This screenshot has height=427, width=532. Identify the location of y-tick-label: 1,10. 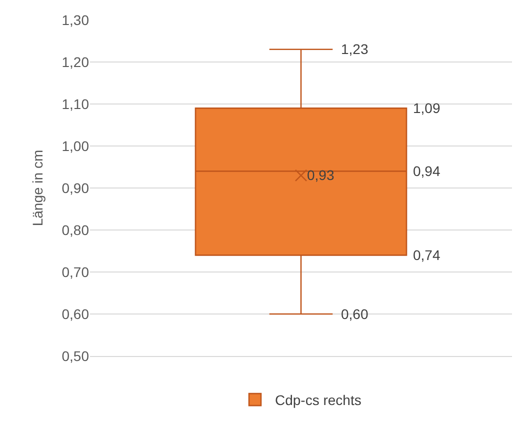
(76, 104).